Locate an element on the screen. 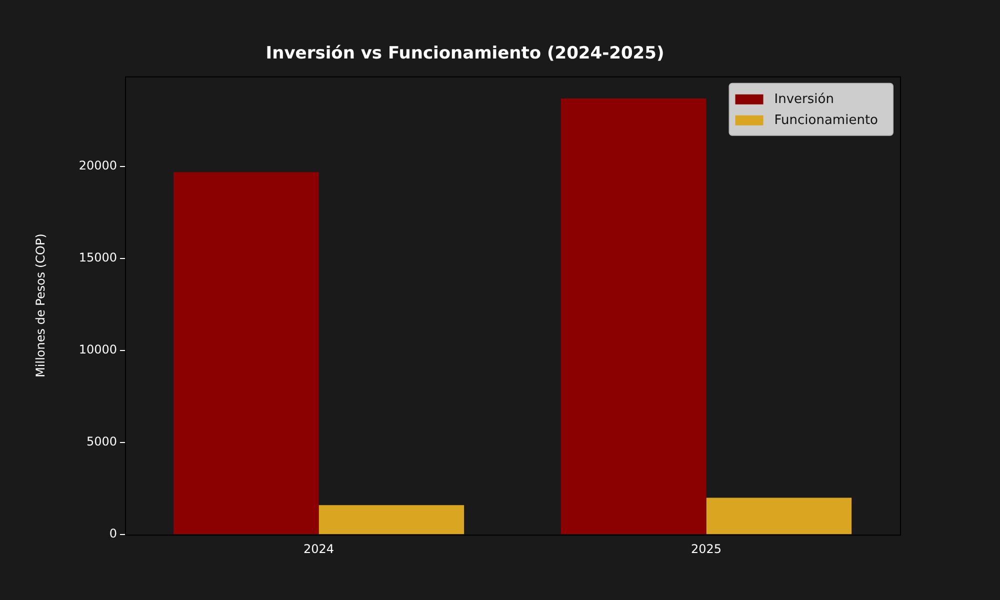  x-tick-label: 2024 is located at coordinates (318, 549).